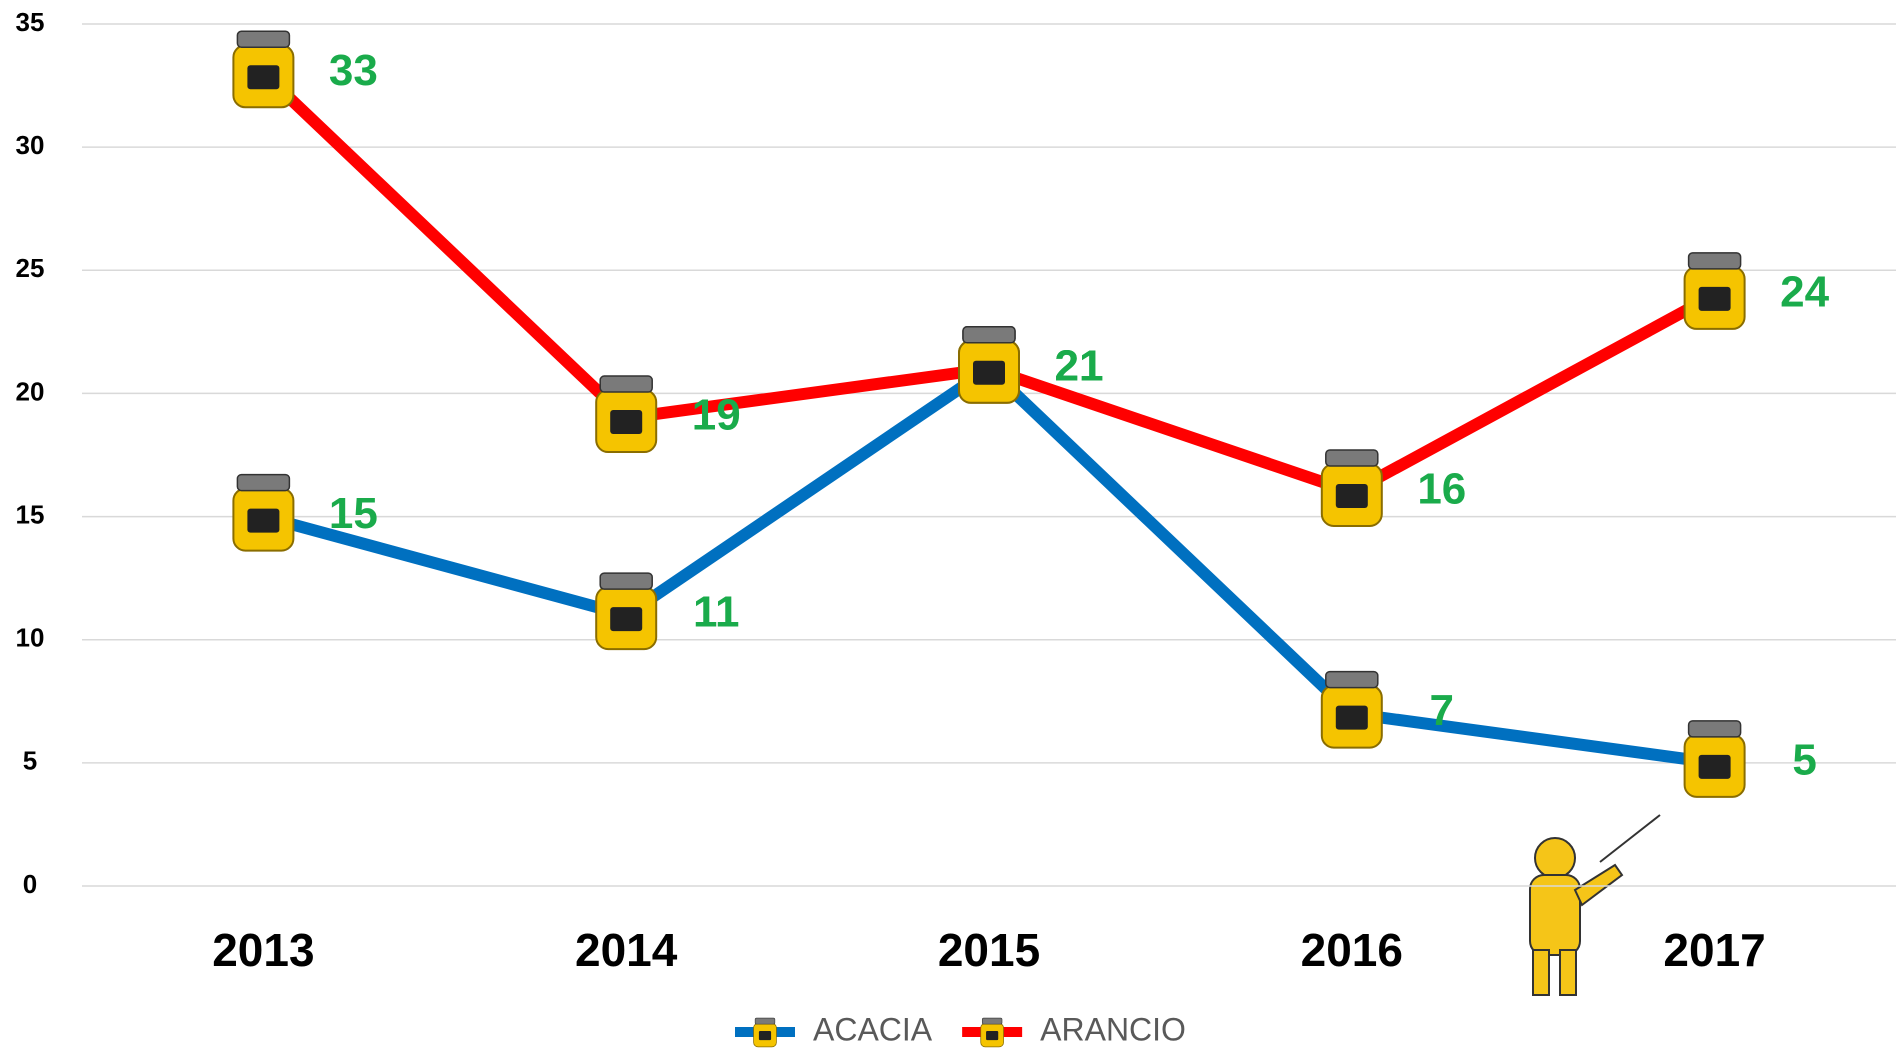 The image size is (1900, 1051). I want to click on data-label: 5, so click(1804, 759).